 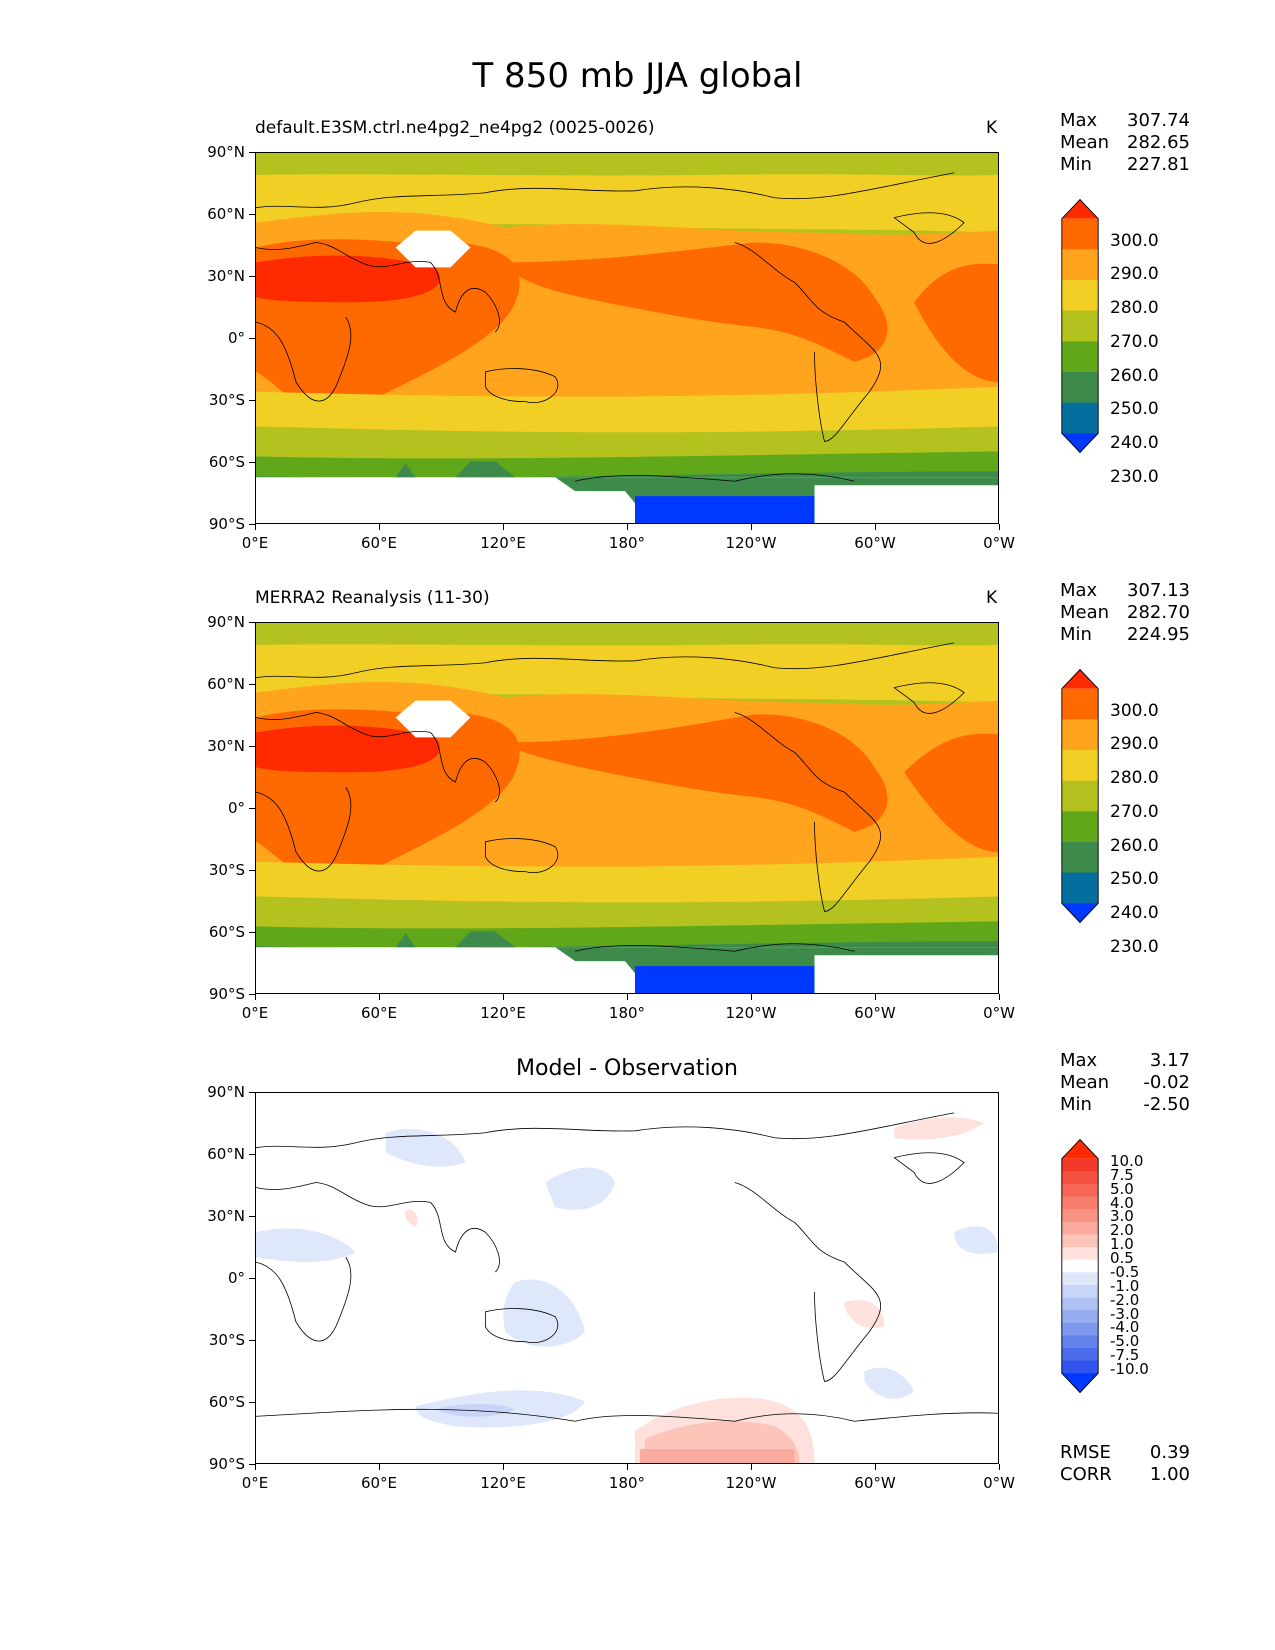 I want to click on stat-rmse-label: RMSE, so click(x=1085, y=1452).